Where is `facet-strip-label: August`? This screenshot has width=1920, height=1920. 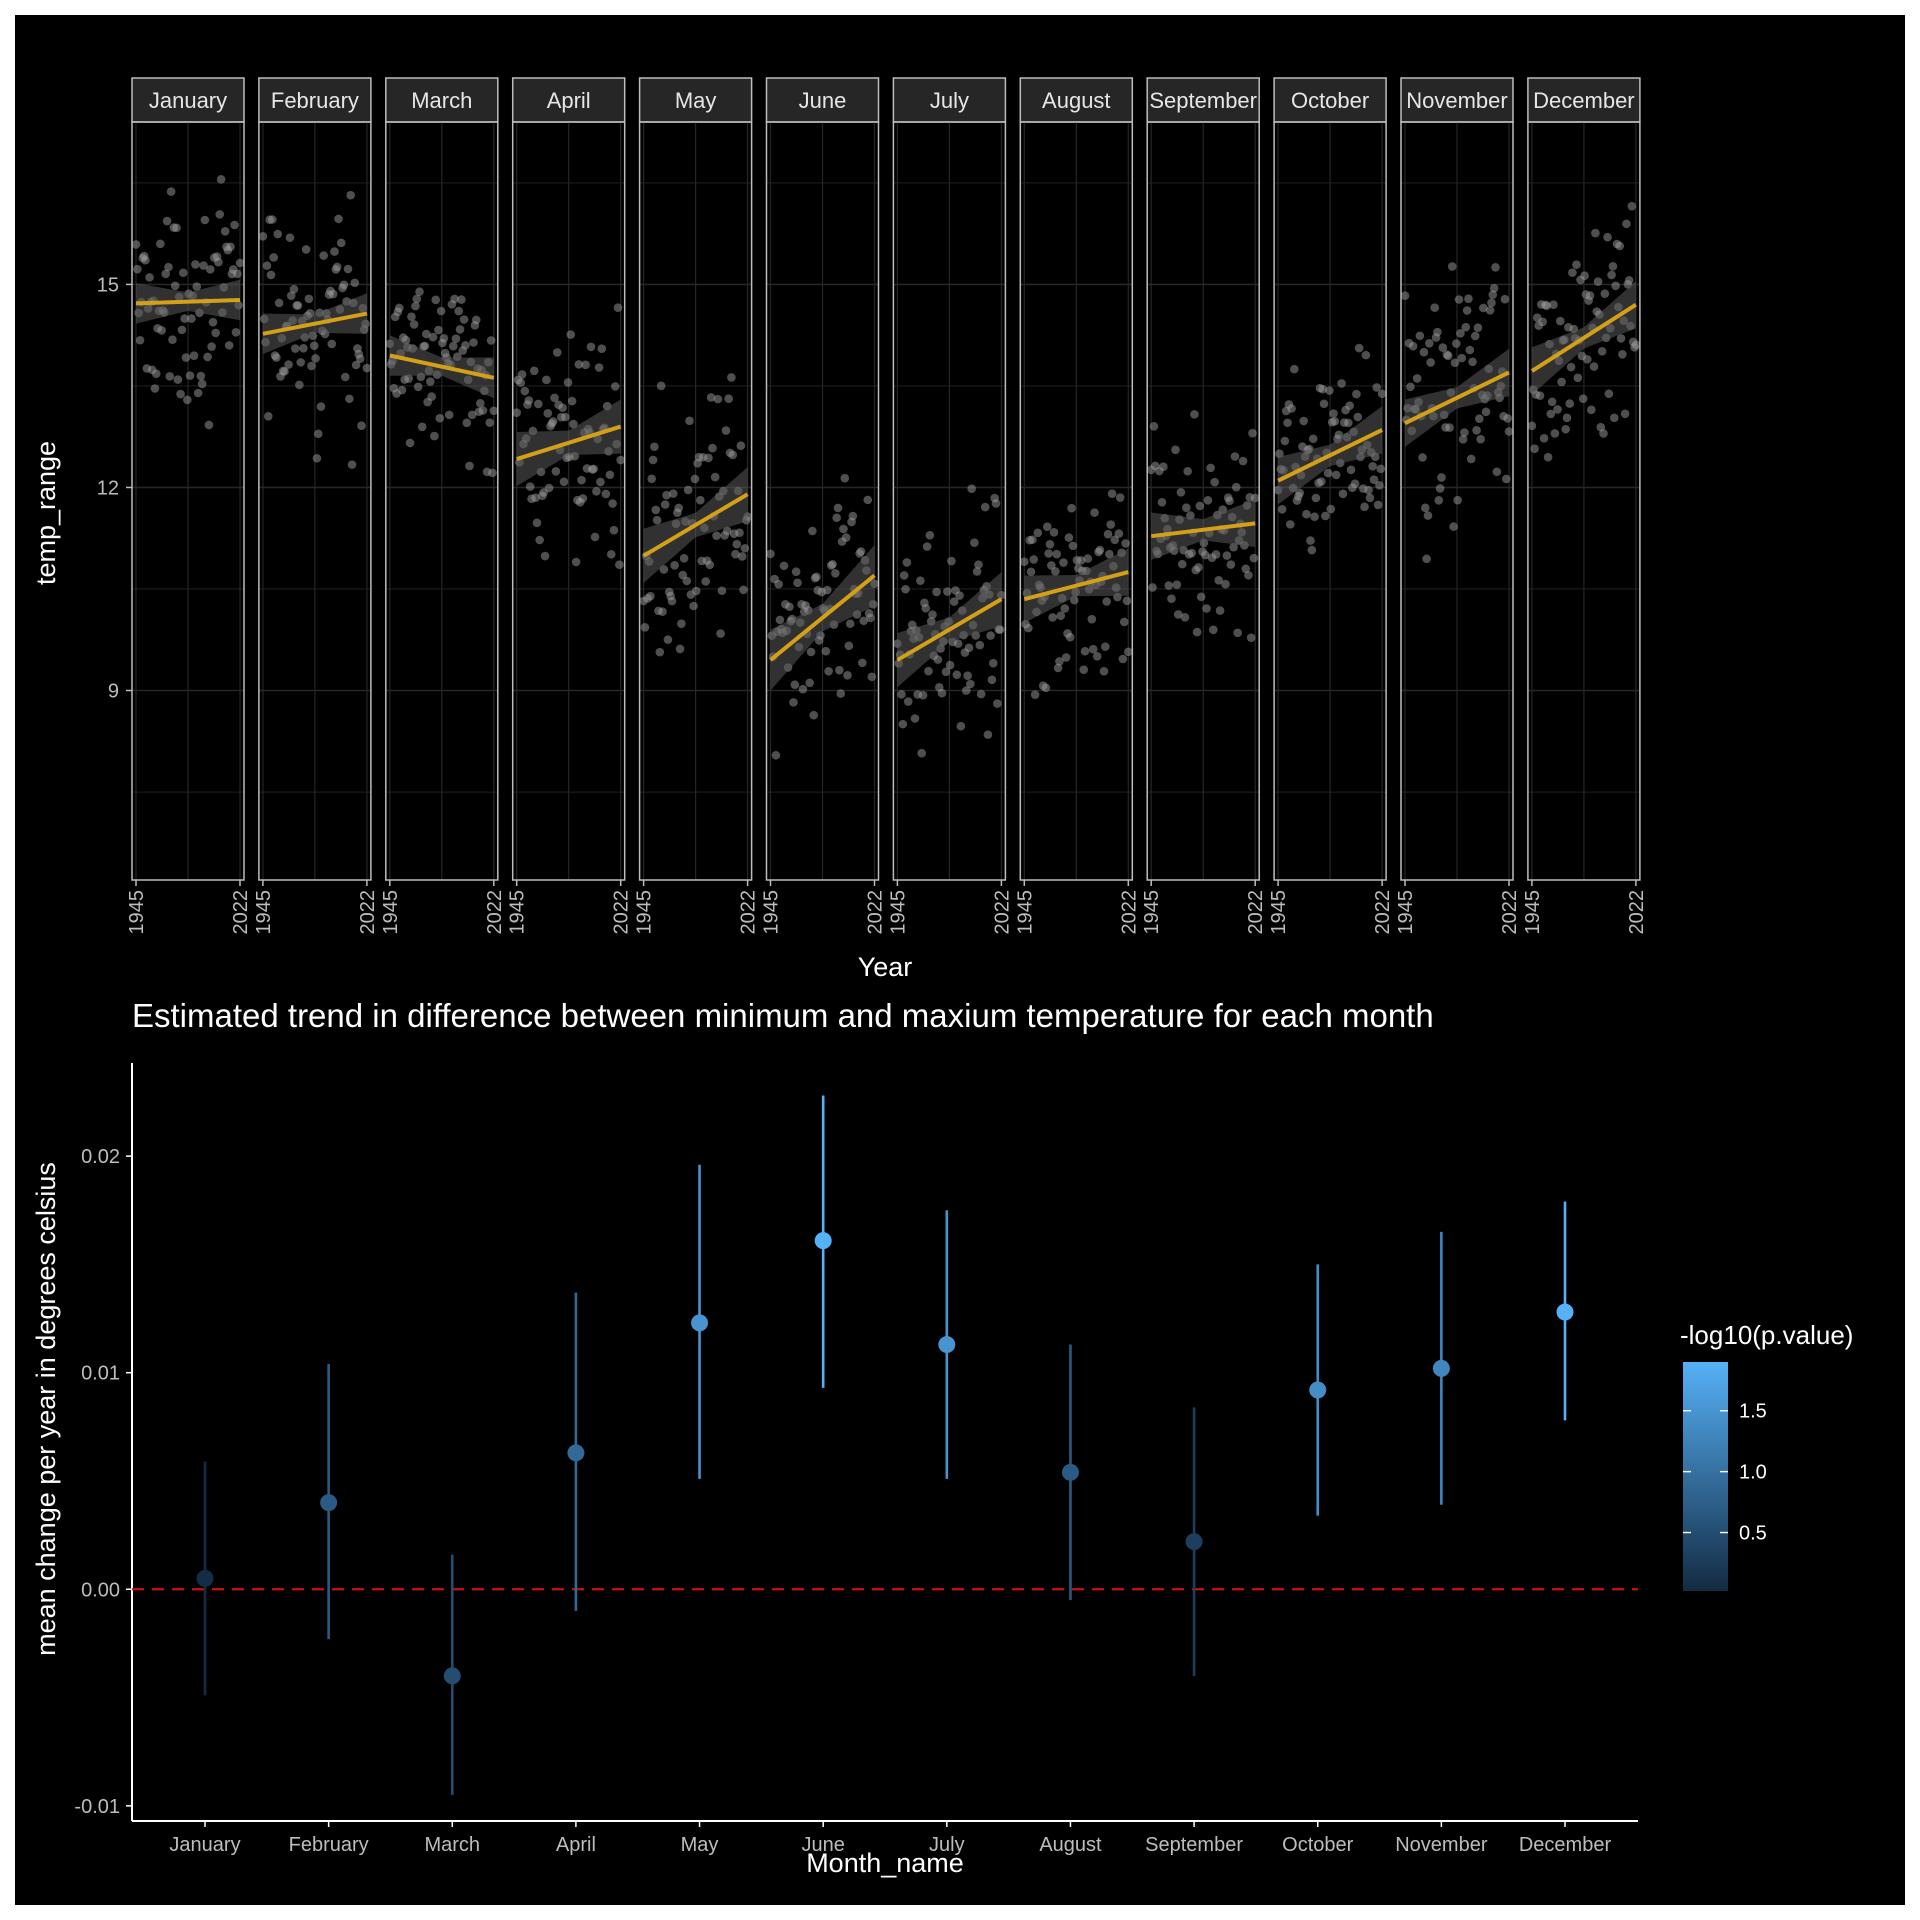
facet-strip-label: August is located at coordinates (1076, 100).